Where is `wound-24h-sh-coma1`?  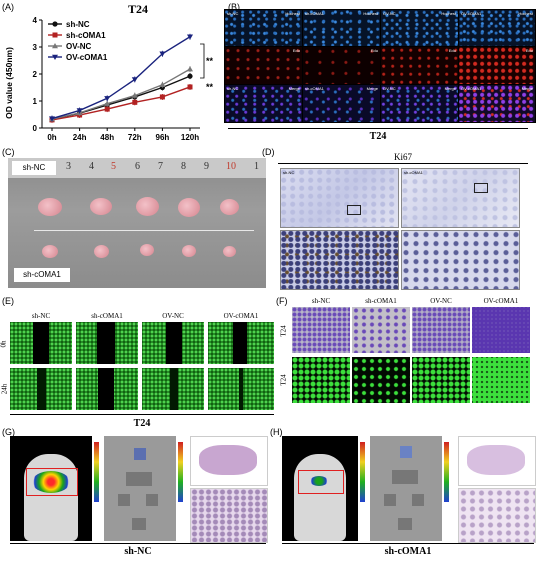 wound-24h-sh-coma1 is located at coordinates (107, 389).